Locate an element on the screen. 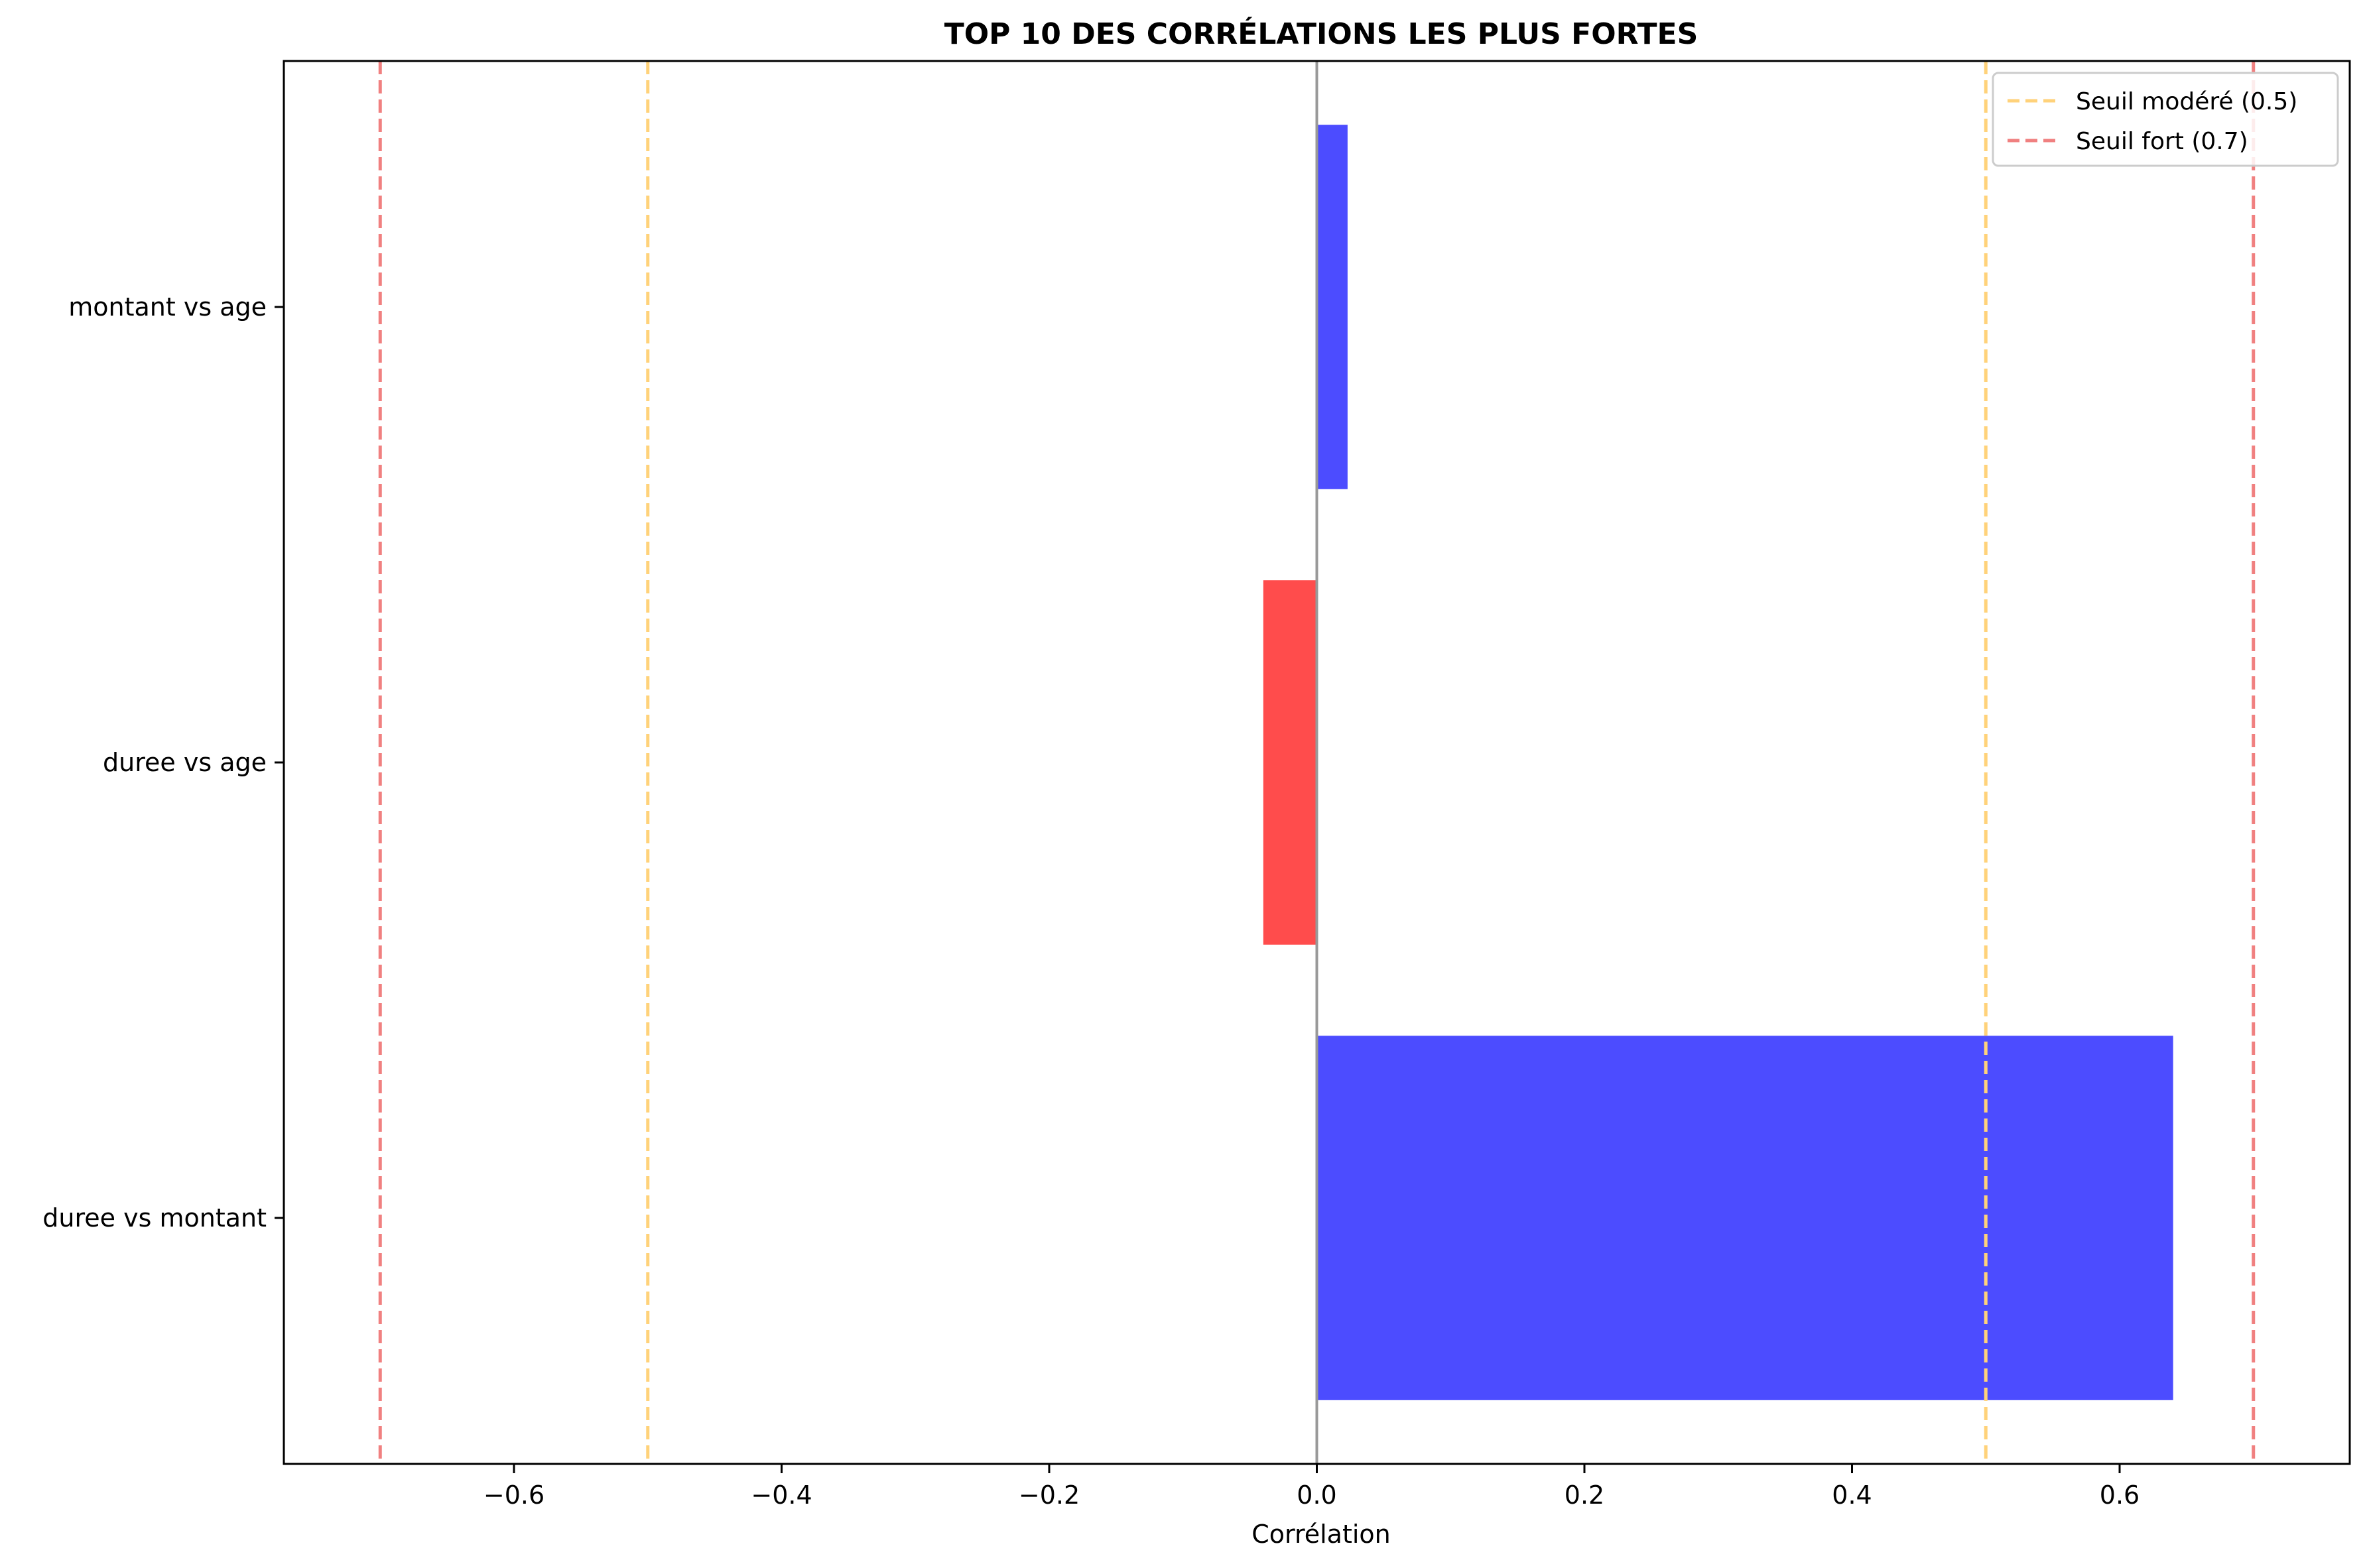 This screenshot has width=2367, height=1568. legend: Seuil modéré (0.5) Seuil fort (0.7) is located at coordinates (2165, 119).